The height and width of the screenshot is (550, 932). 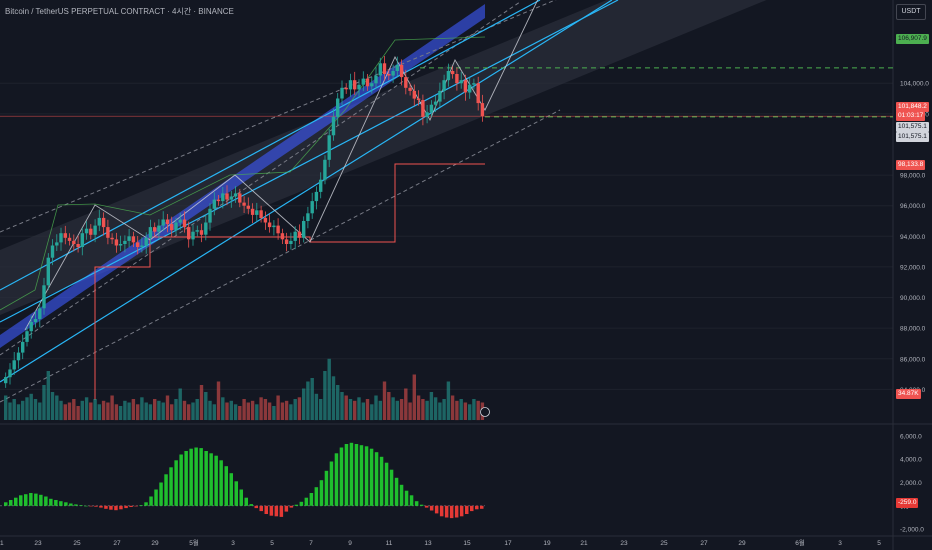 What do you see at coordinates (913, 176) in the screenshot?
I see `price-tick-label: 98,000.0` at bounding box center [913, 176].